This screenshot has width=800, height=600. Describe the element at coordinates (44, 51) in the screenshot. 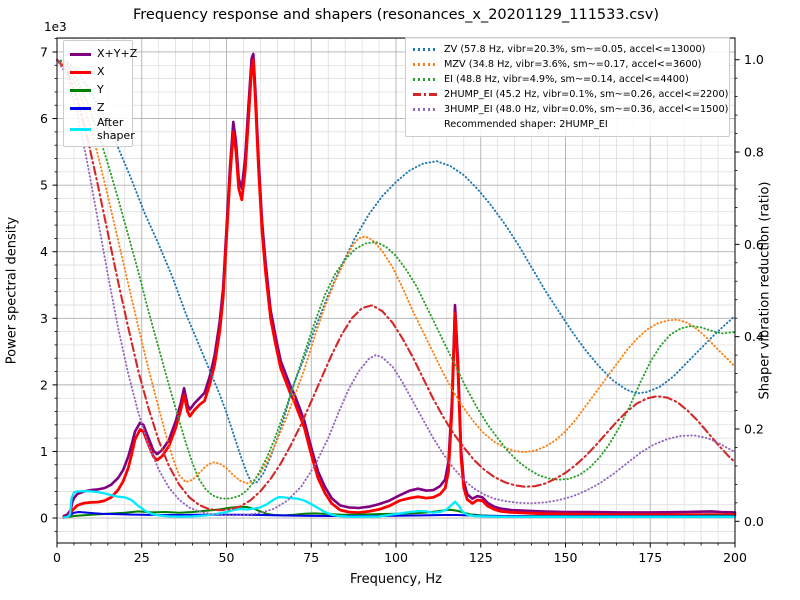

I see `y-left-tick-label: 7` at that location.